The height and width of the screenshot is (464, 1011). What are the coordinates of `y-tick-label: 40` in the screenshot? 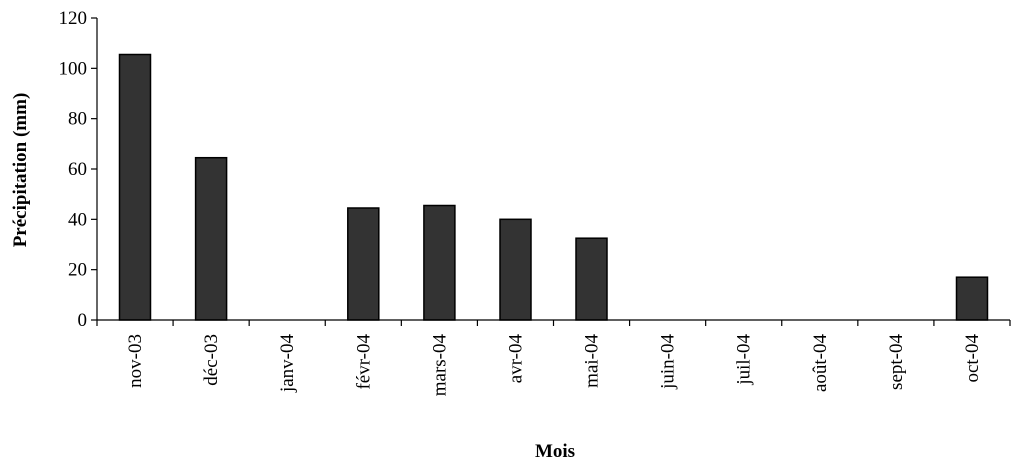 It's located at (77, 219).